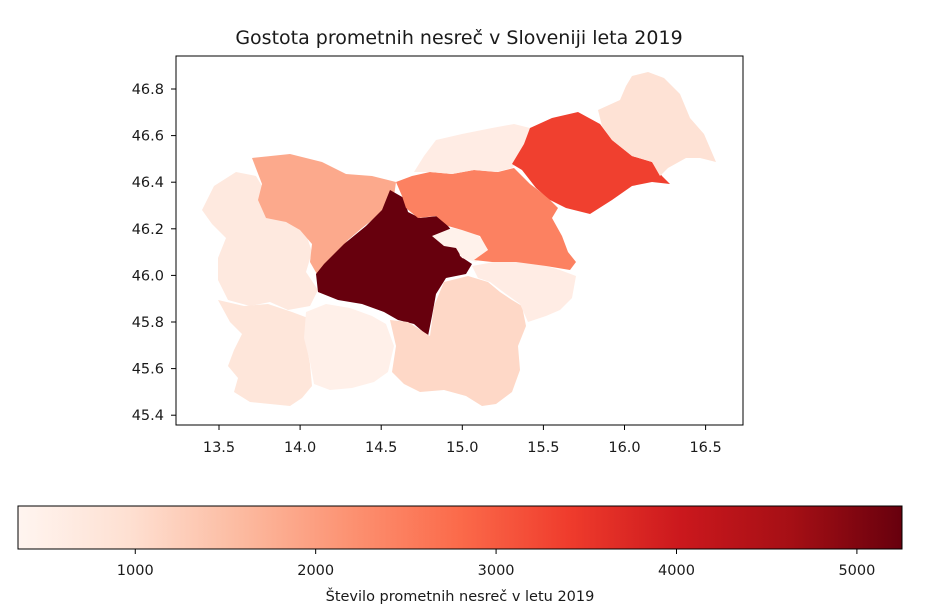  Describe the element at coordinates (265, 353) in the screenshot. I see `region-obalno-kraska` at that location.